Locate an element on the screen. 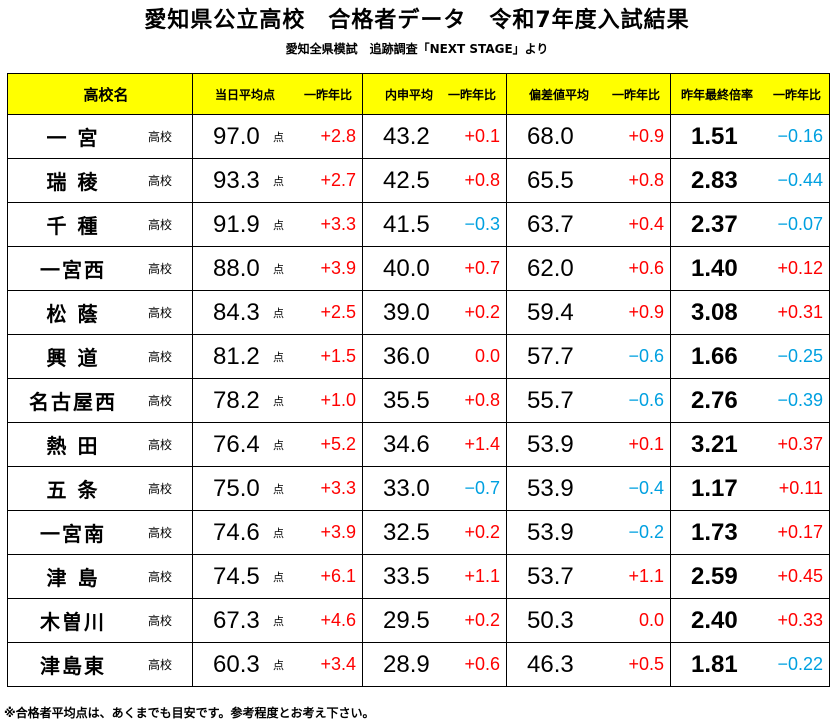  bairitsu-diff: +0.11 is located at coordinates (800, 488).